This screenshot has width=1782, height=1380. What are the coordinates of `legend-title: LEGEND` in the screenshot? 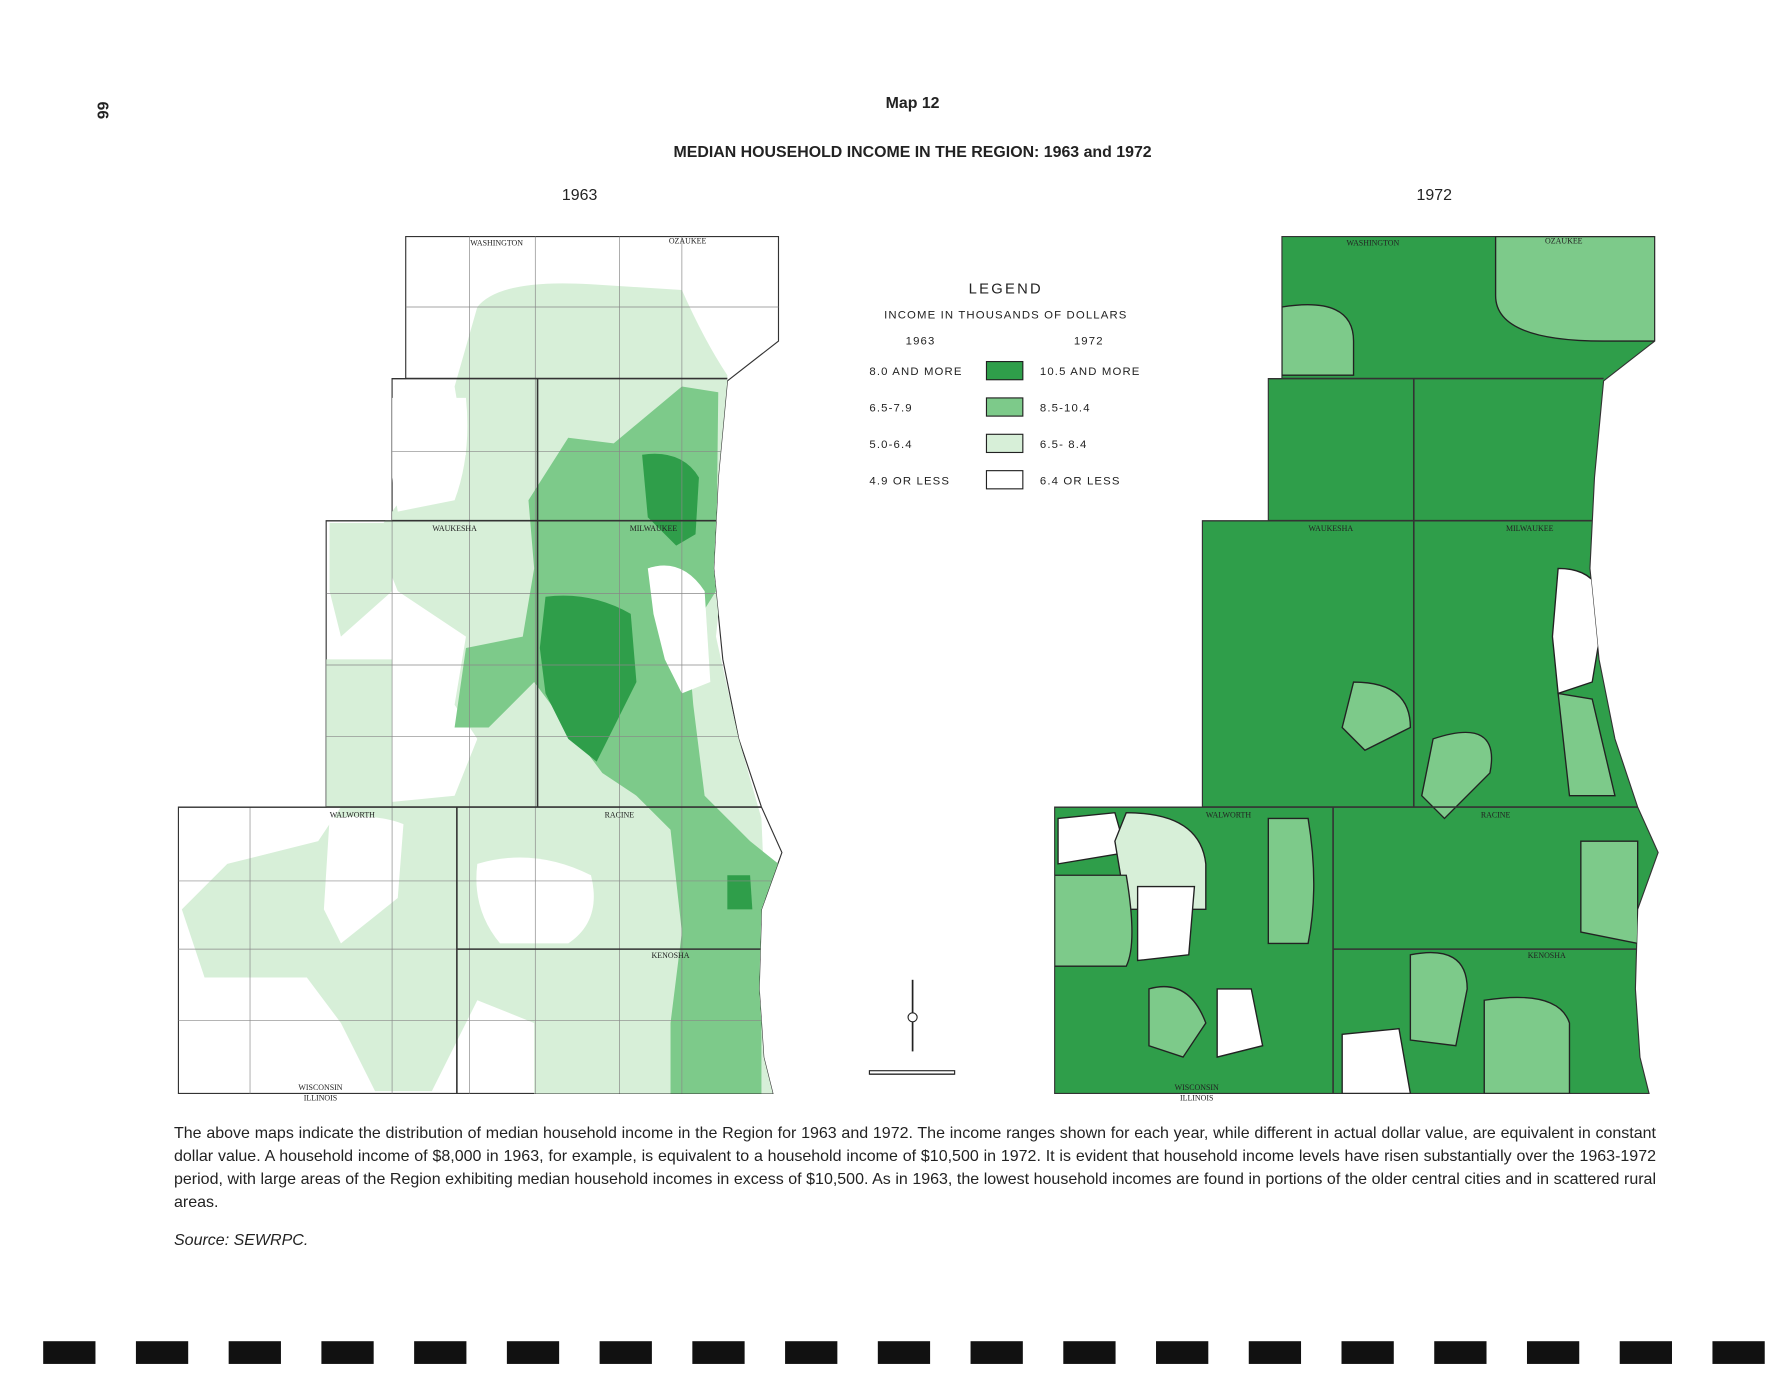 It's located at (1006, 289).